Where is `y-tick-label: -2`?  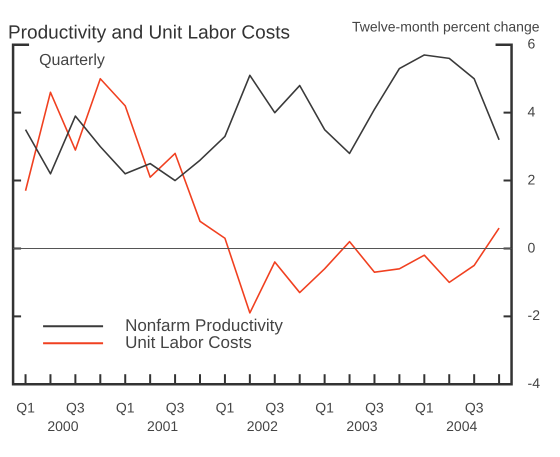 y-tick-label: -2 is located at coordinates (534, 315).